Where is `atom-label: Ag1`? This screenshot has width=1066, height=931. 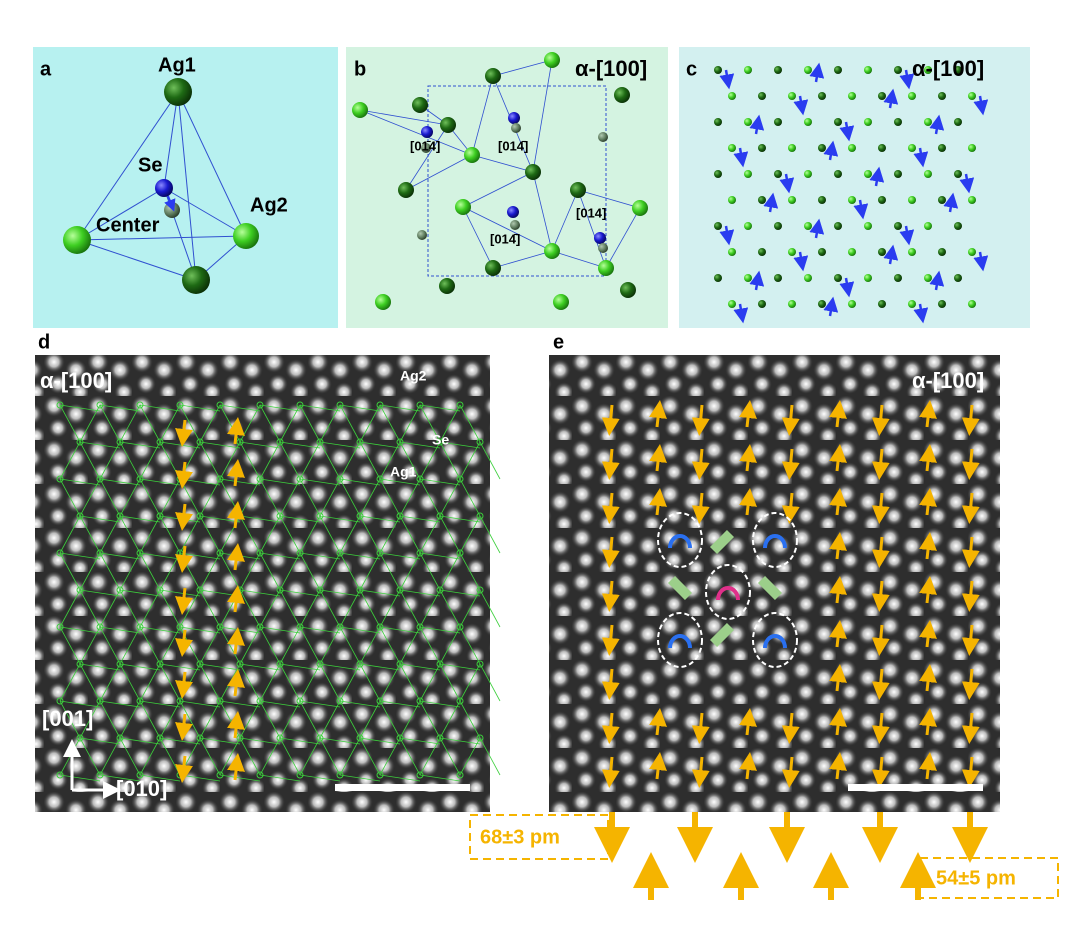
atom-label: Ag1 is located at coordinates (177, 65).